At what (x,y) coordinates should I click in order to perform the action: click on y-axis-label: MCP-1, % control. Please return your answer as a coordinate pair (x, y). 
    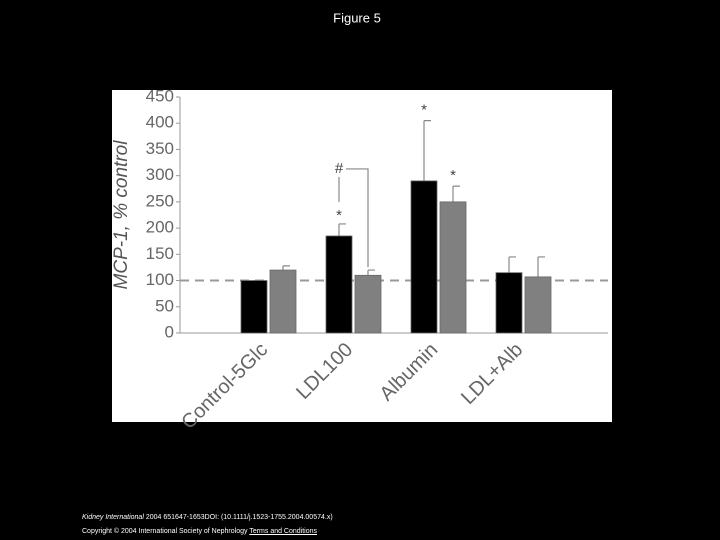
    Looking at the image, I should click on (121, 215).